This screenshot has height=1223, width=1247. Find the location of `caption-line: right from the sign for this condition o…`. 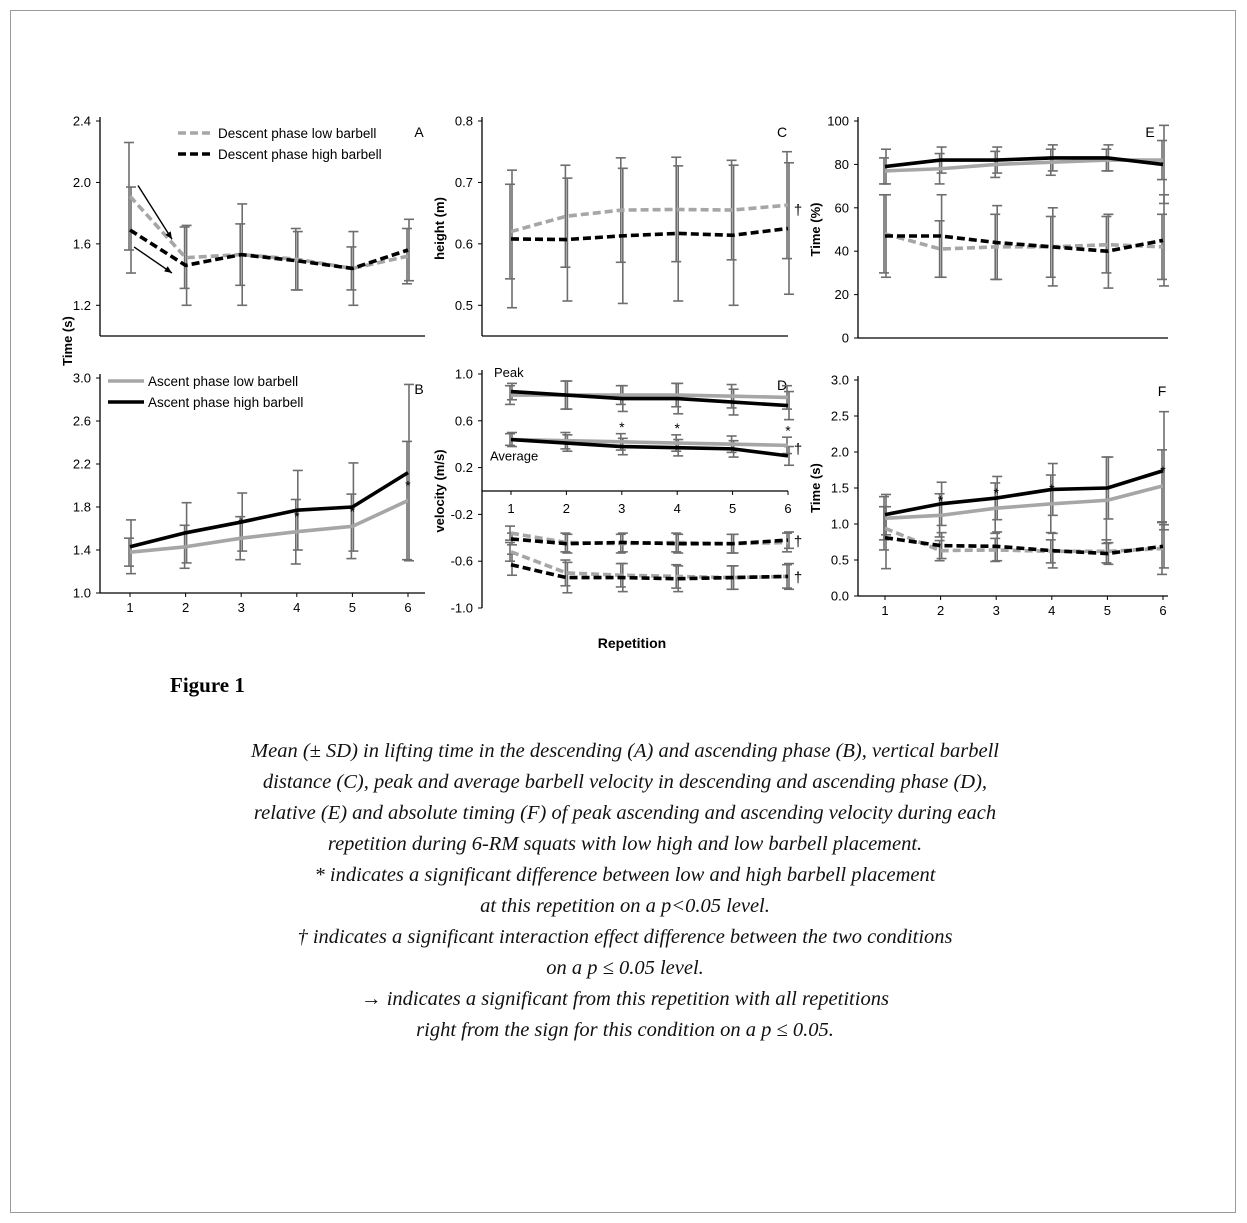

caption-line: right from the sign for this condition o… is located at coordinates (625, 1030).